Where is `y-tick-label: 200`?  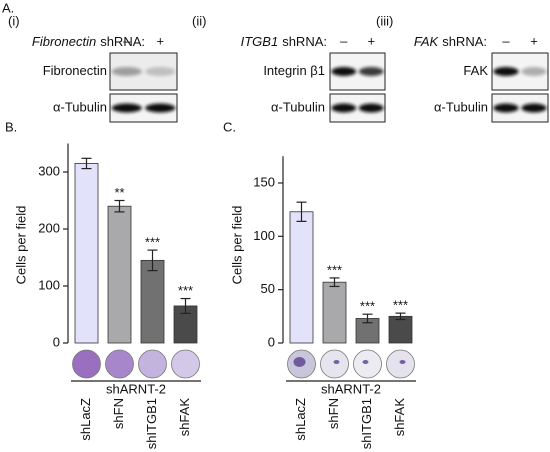 y-tick-label: 200 is located at coordinates (49, 227).